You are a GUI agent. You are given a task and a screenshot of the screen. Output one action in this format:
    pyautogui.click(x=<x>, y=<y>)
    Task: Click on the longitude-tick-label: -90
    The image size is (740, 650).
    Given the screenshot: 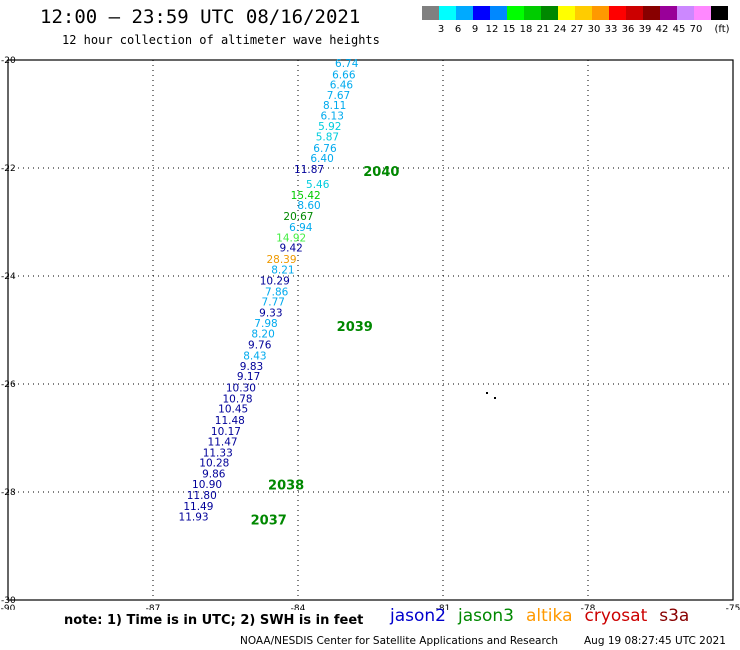 What is the action you would take?
    pyautogui.click(x=8, y=607)
    